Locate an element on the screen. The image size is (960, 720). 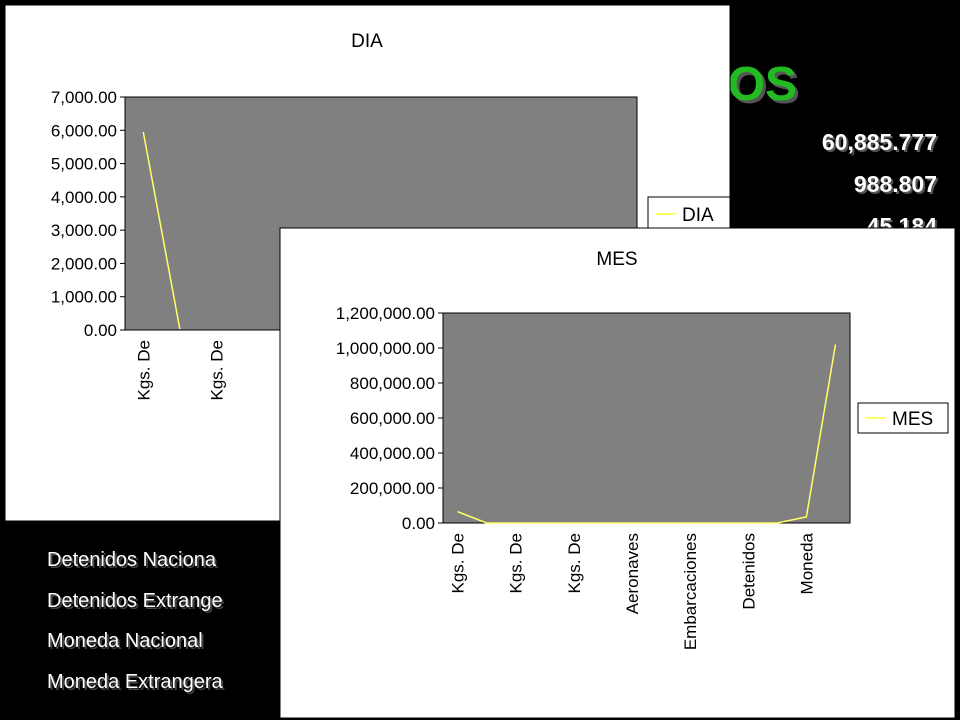
y-tick-label: 6,000.00 is located at coordinates (84, 130).